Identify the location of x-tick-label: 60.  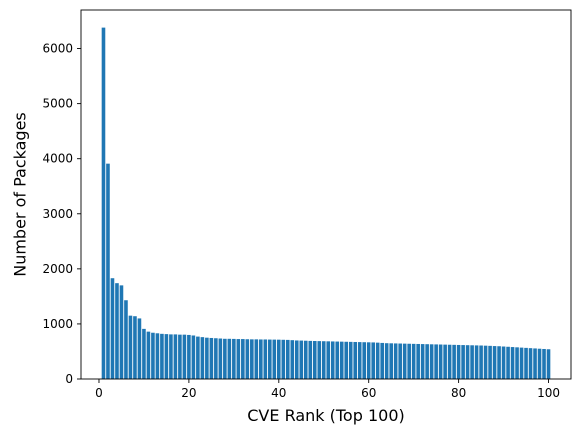
(368, 393).